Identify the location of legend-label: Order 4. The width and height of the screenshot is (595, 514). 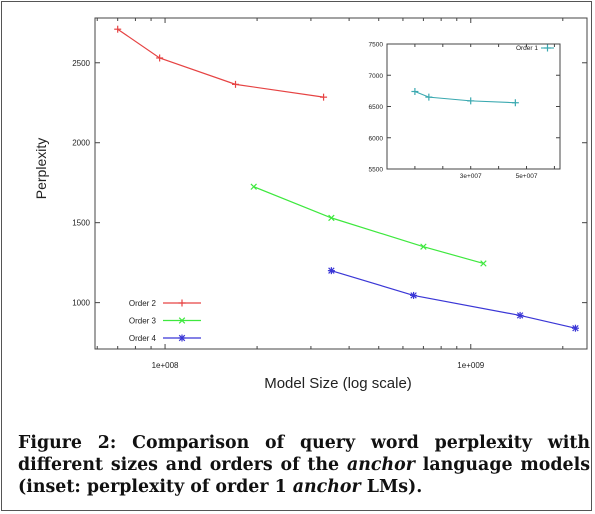
(143, 338).